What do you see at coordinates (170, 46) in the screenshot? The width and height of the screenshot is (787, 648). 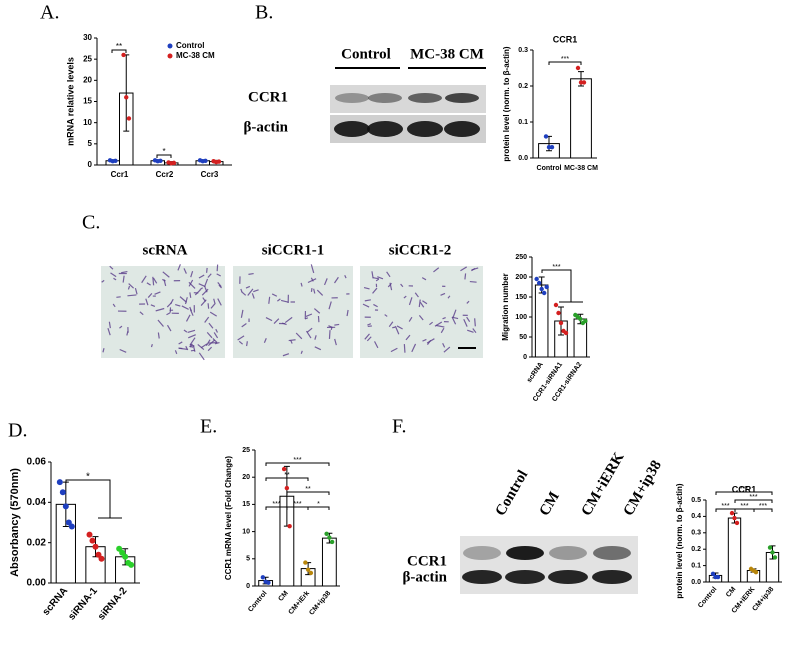 I see `legend-marker` at bounding box center [170, 46].